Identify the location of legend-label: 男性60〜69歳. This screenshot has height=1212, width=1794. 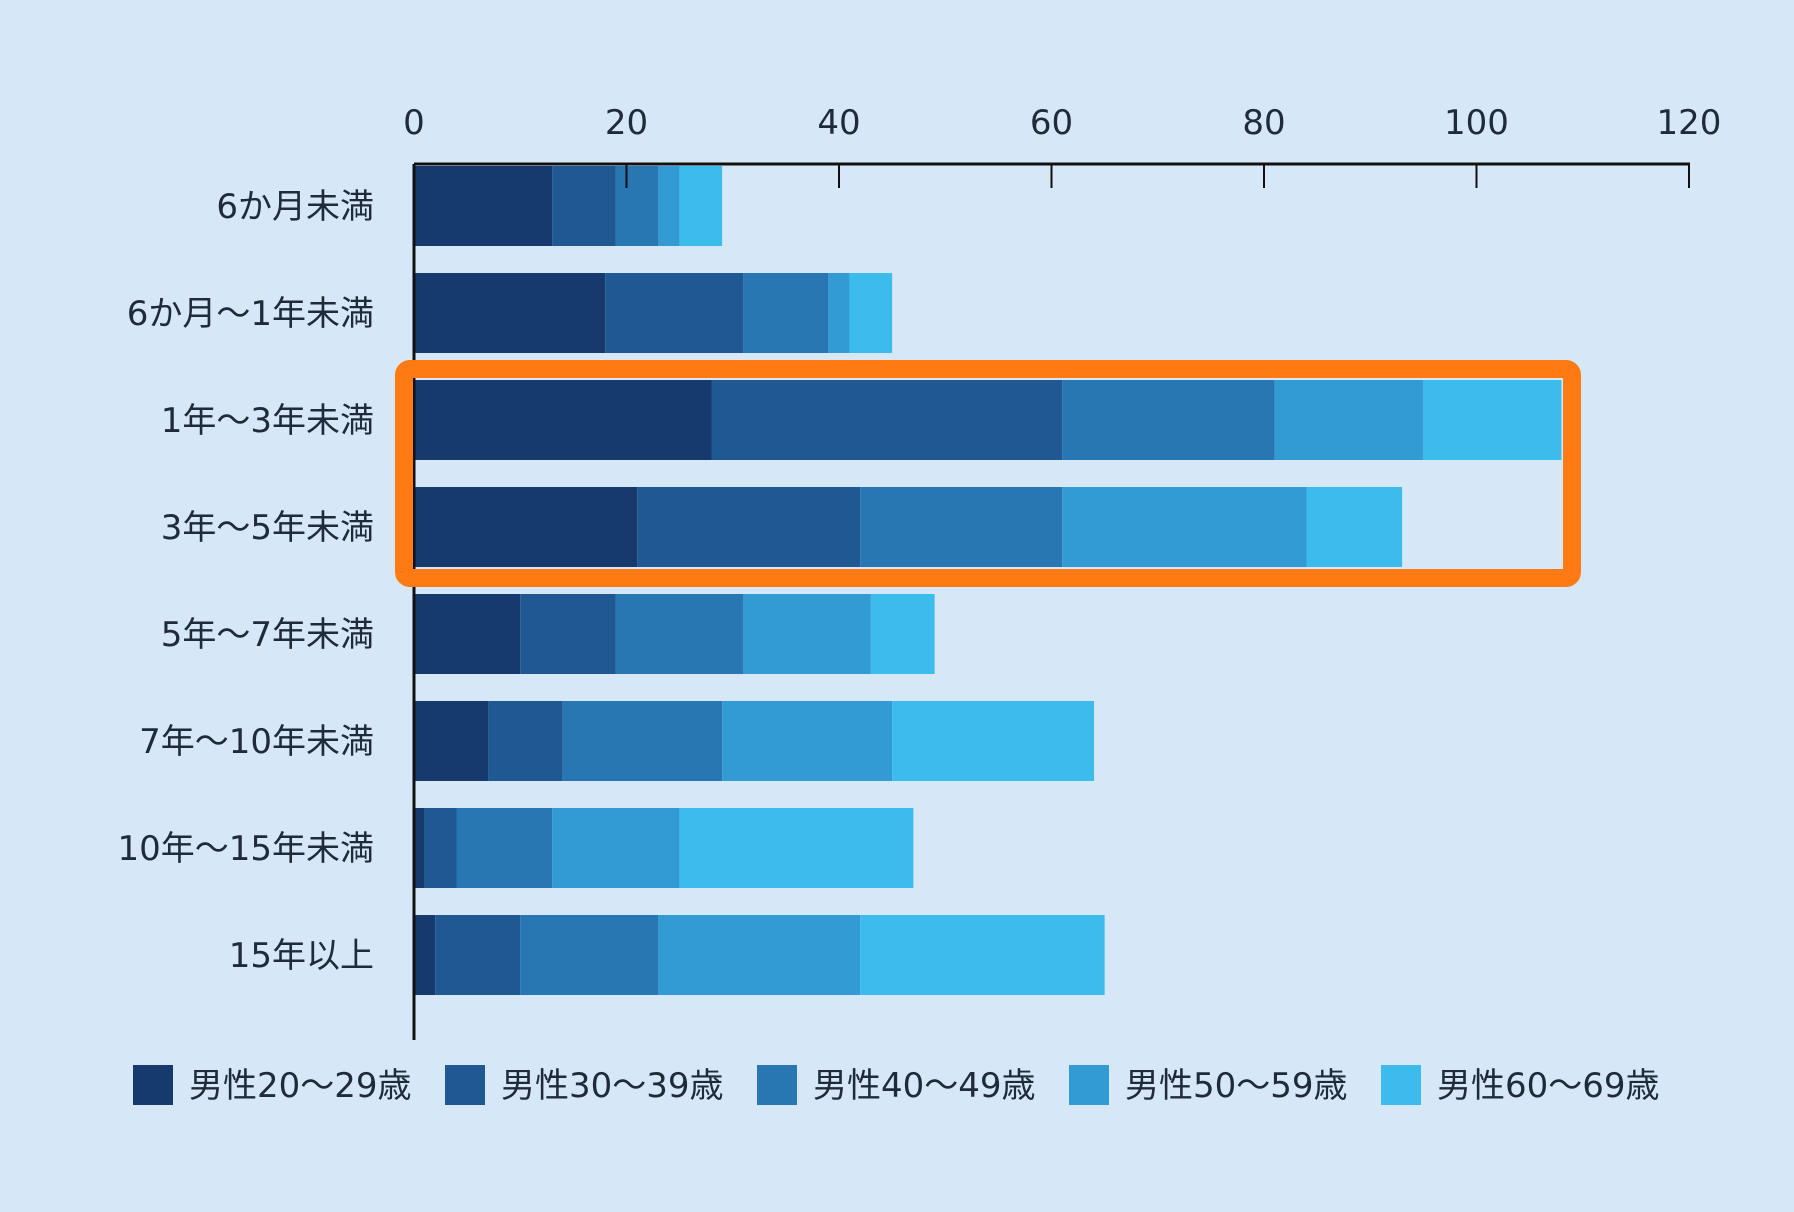
(1548, 1086).